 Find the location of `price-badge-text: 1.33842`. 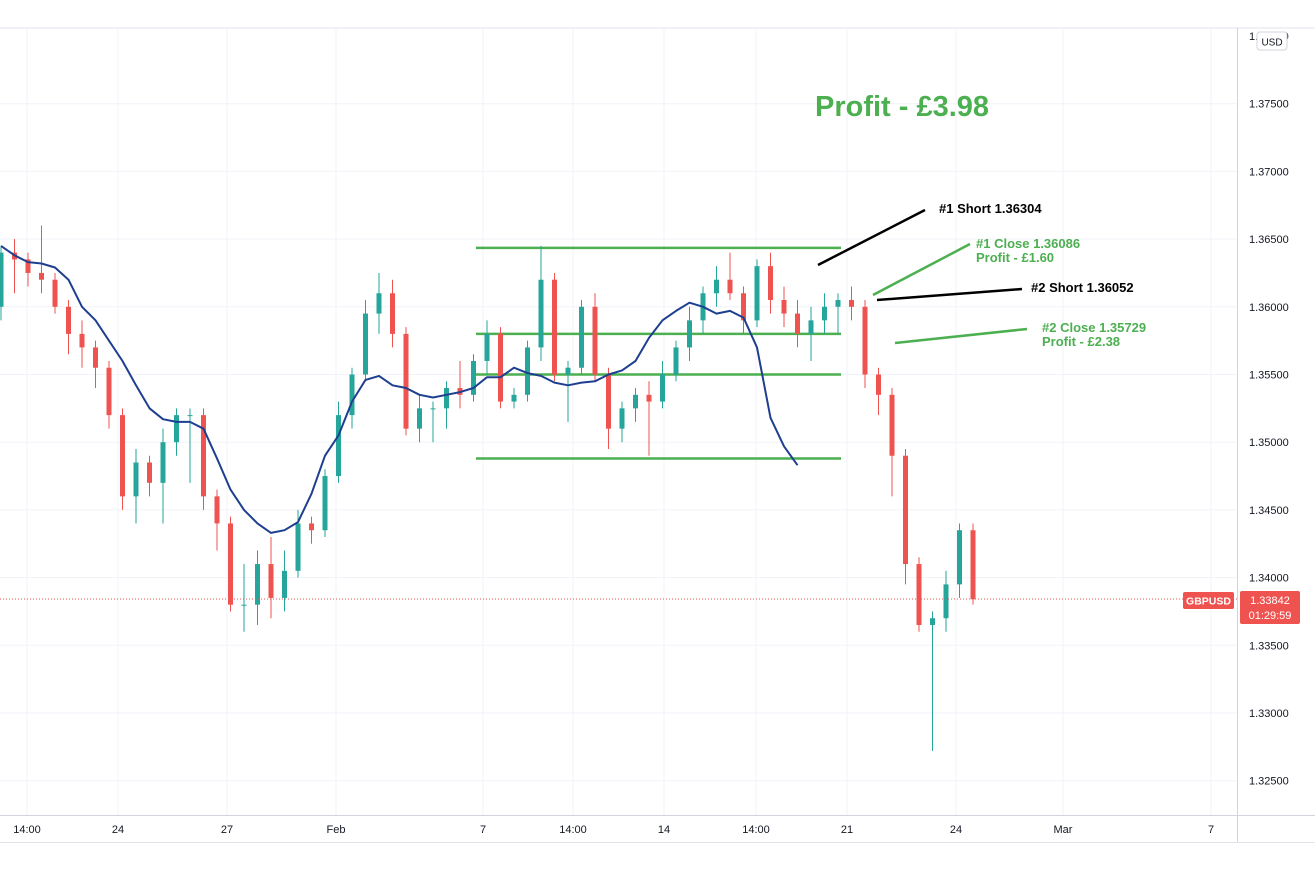

price-badge-text: 1.33842 is located at coordinates (1270, 601).